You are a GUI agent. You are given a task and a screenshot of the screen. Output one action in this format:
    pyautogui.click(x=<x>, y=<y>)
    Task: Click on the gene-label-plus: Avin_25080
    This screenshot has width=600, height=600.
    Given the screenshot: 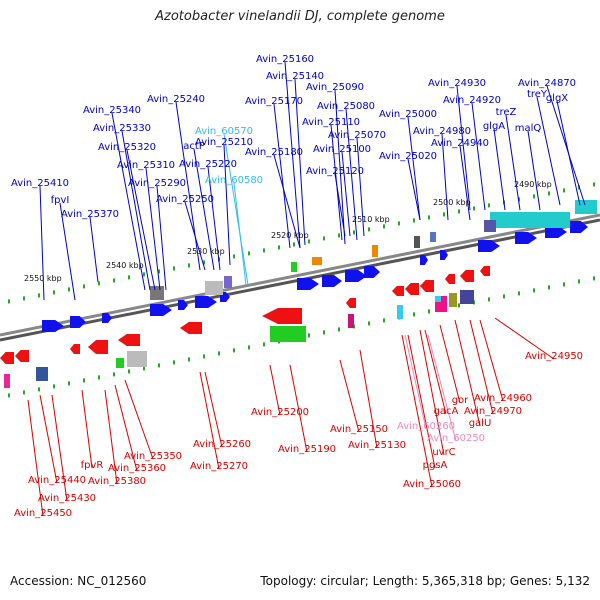 What is the action you would take?
    pyautogui.click(x=346, y=106)
    